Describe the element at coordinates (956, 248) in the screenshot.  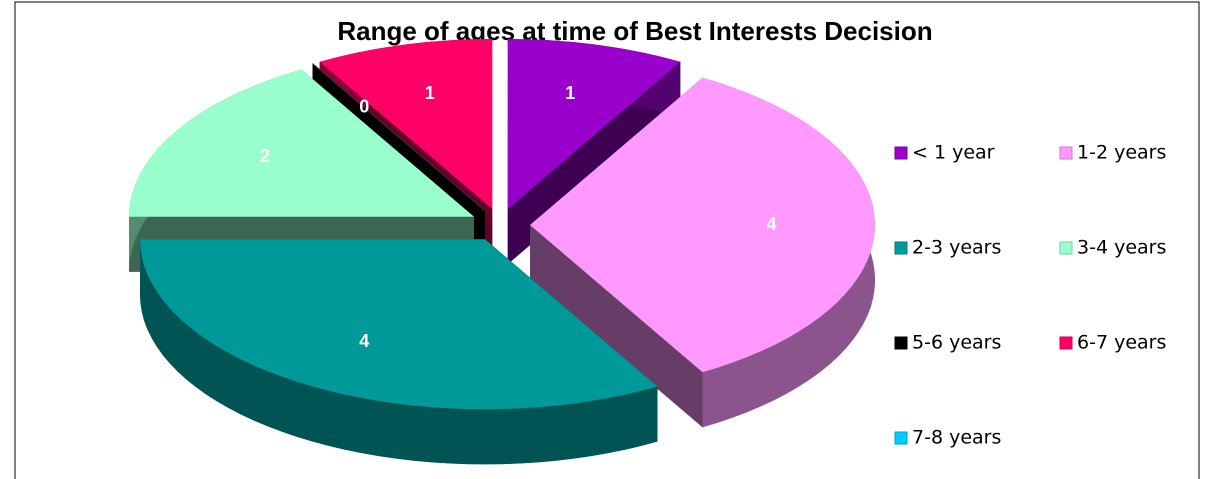
I see `legend-label: 2-3 years` at that location.